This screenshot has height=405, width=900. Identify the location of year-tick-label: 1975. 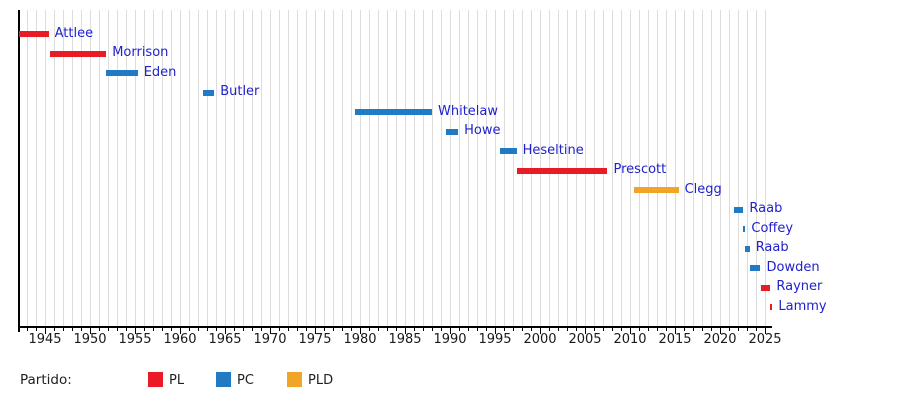
(315, 339).